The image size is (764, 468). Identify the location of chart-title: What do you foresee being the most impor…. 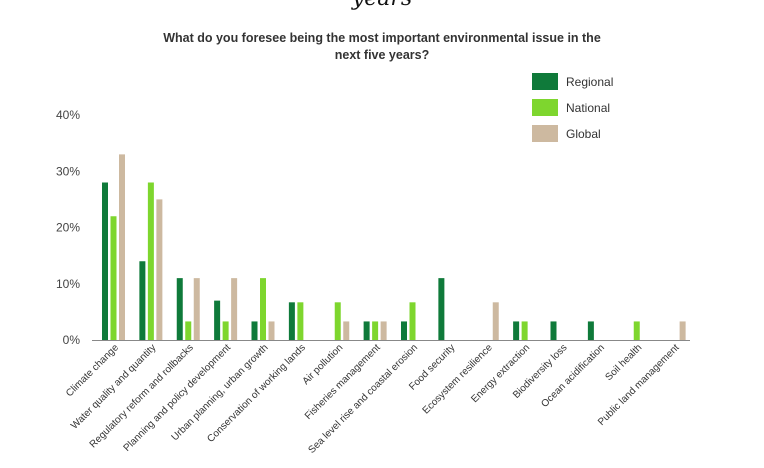
(382, 46).